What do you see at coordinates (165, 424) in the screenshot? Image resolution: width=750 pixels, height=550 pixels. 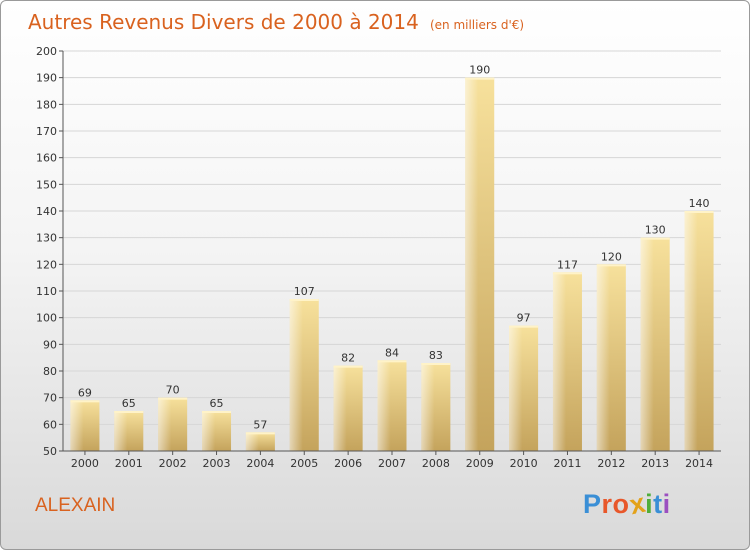 I see `bar-shine-2002` at bounding box center [165, 424].